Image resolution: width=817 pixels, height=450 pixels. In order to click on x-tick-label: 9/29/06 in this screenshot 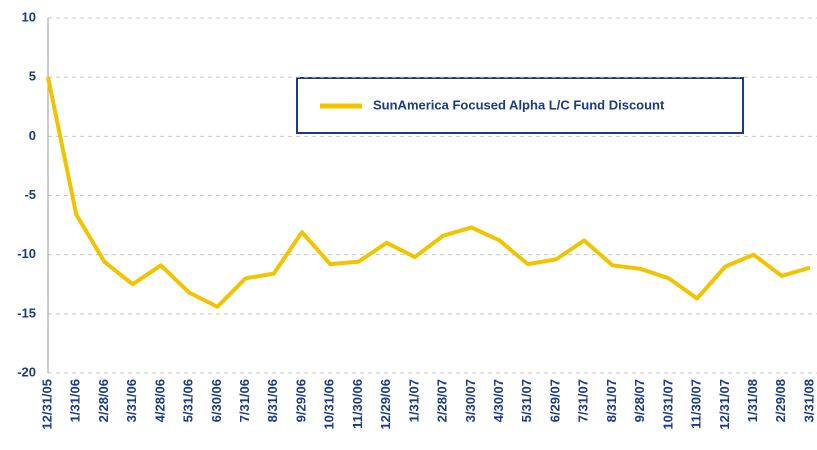, I will do `click(300, 400)`.